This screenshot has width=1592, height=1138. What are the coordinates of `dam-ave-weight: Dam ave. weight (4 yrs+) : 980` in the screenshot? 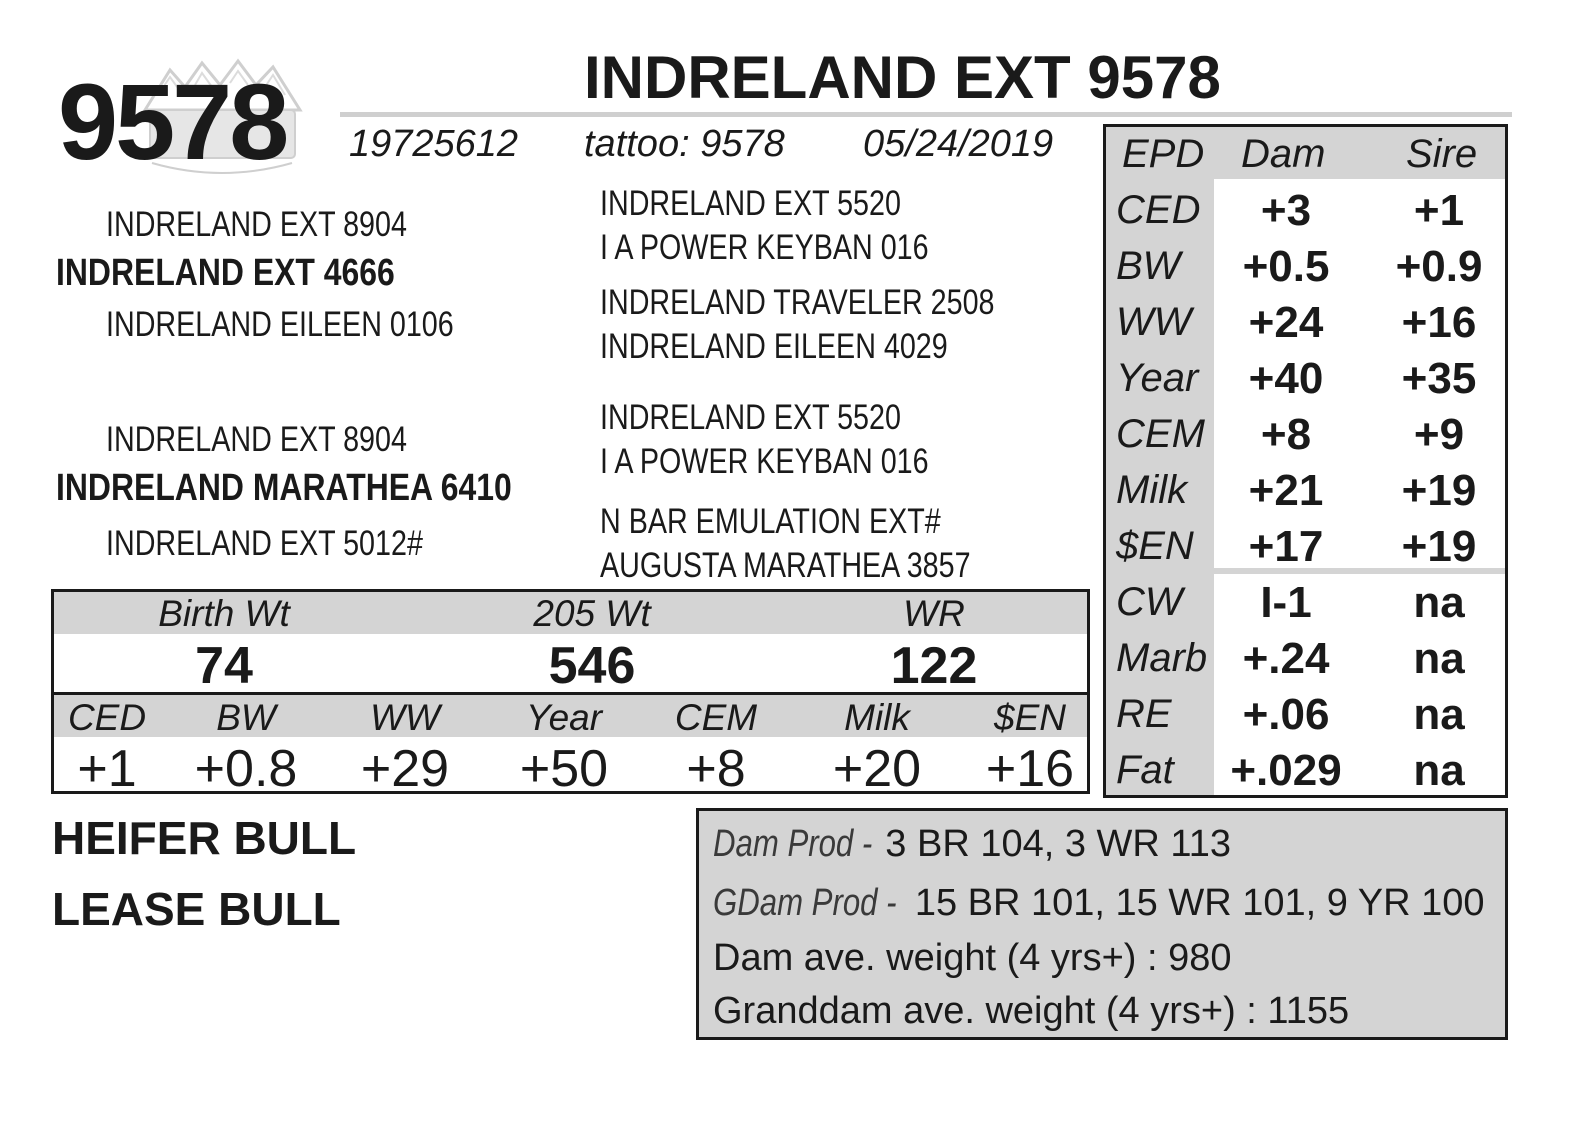 It's located at (972, 958).